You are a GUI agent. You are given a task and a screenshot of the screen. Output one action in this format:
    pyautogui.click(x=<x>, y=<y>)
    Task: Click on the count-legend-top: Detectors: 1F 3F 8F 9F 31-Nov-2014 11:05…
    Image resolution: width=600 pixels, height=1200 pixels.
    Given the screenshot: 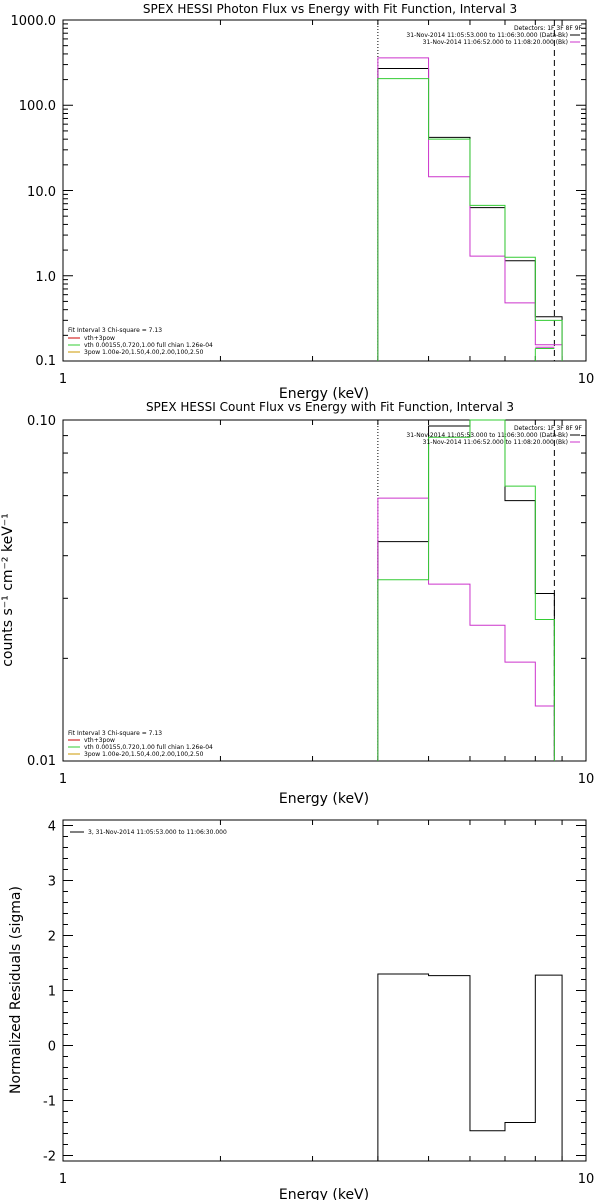 What is the action you would take?
    pyautogui.click(x=494, y=435)
    